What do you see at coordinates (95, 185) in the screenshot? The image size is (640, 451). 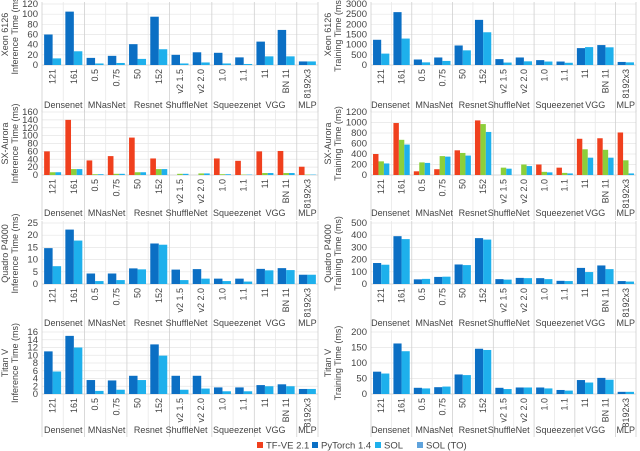 I see `x-tick-label: 0.5` at bounding box center [95, 185].